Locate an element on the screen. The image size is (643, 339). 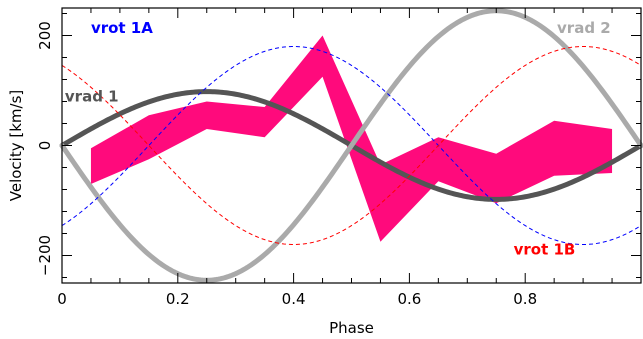
x-axis-label: Phase is located at coordinates (351, 328).